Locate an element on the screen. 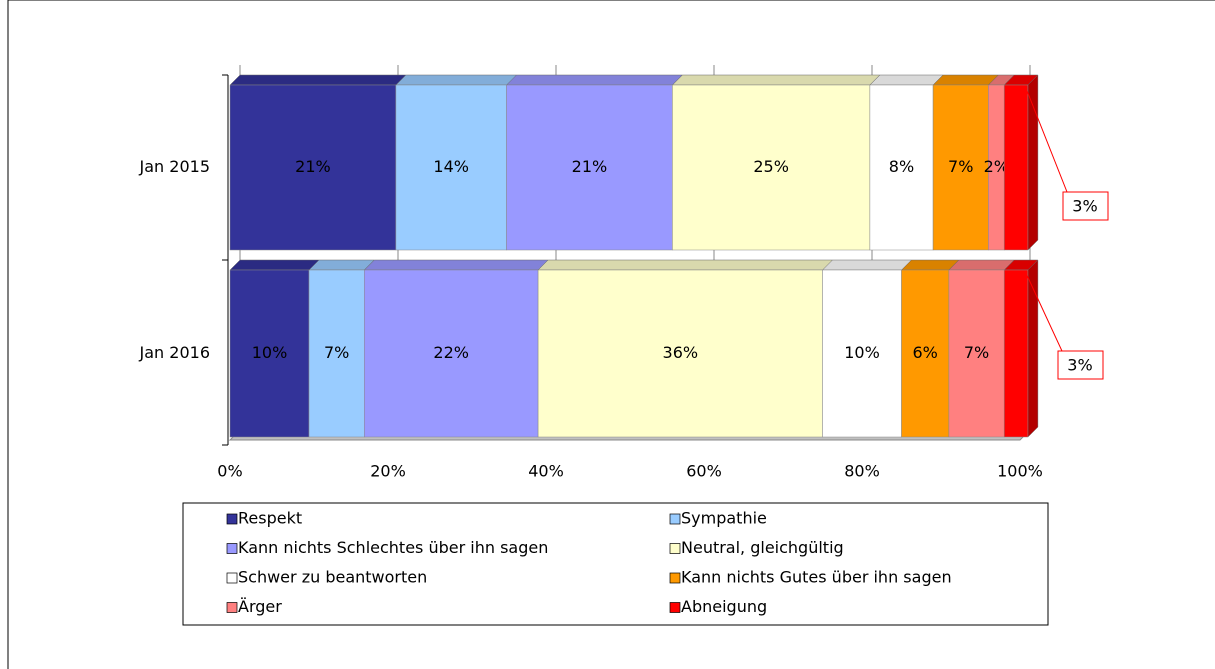  data-label: 36% is located at coordinates (681, 352).